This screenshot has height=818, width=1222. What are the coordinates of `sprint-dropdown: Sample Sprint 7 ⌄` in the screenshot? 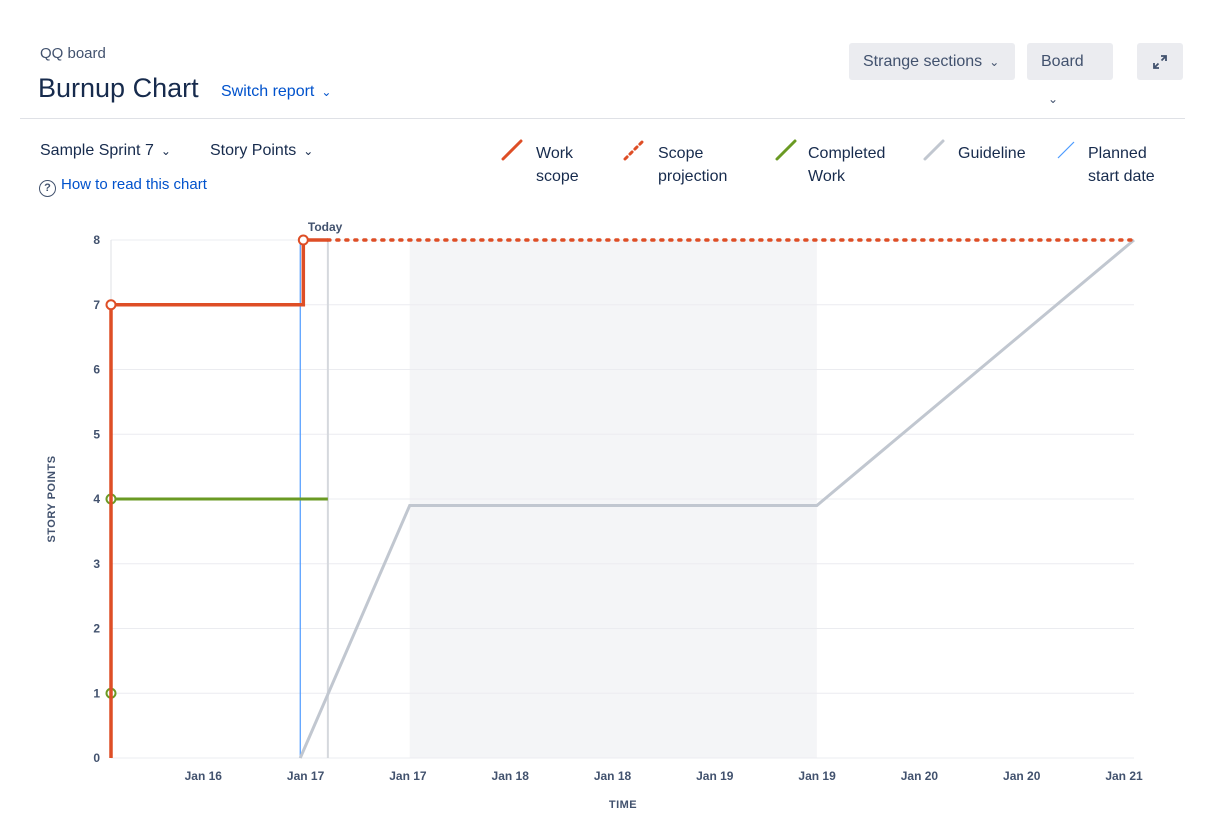 It's located at (105, 151).